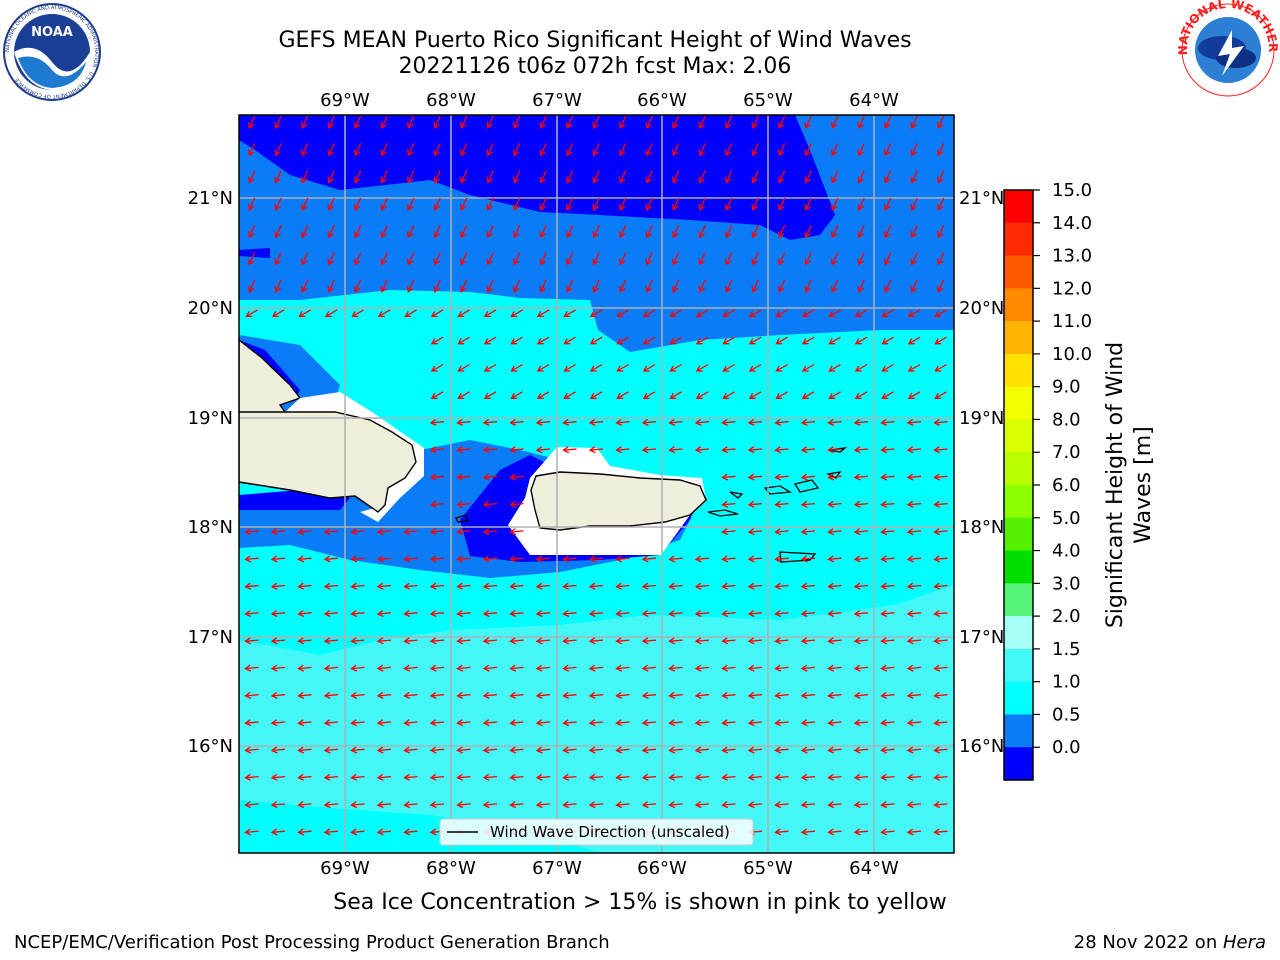 This screenshot has height=960, width=1280. What do you see at coordinates (210, 418) in the screenshot?
I see `lat-label-left: 19°N` at bounding box center [210, 418].